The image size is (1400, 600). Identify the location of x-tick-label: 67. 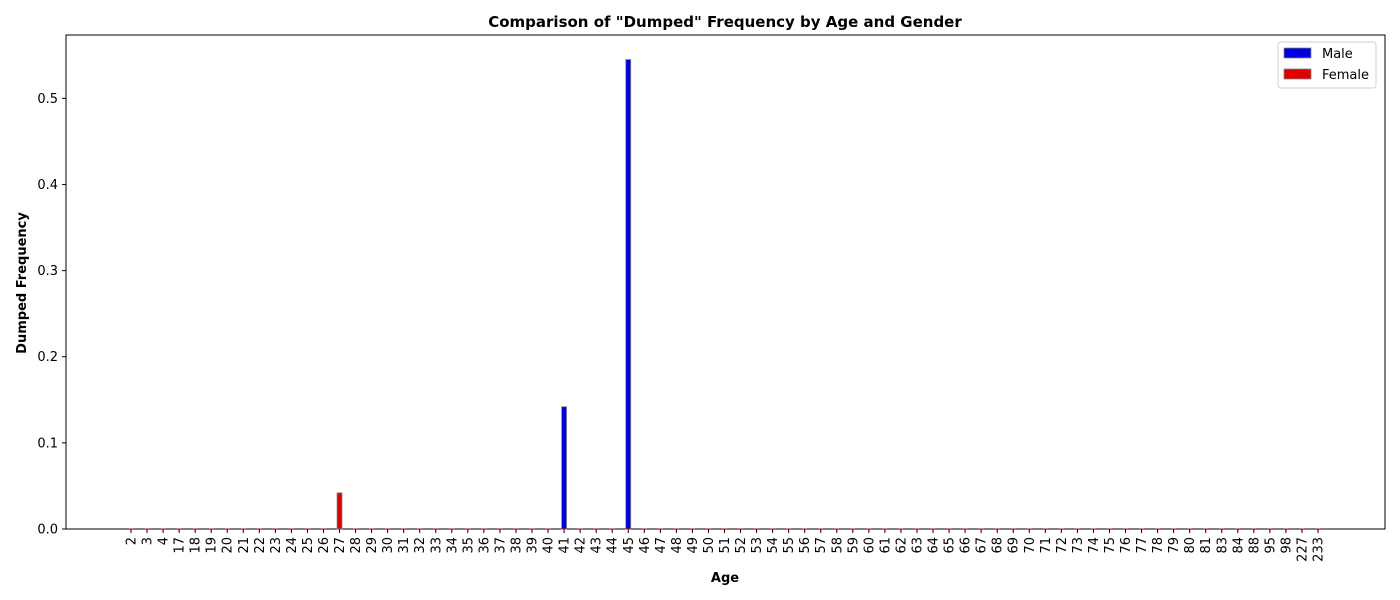
(982, 545).